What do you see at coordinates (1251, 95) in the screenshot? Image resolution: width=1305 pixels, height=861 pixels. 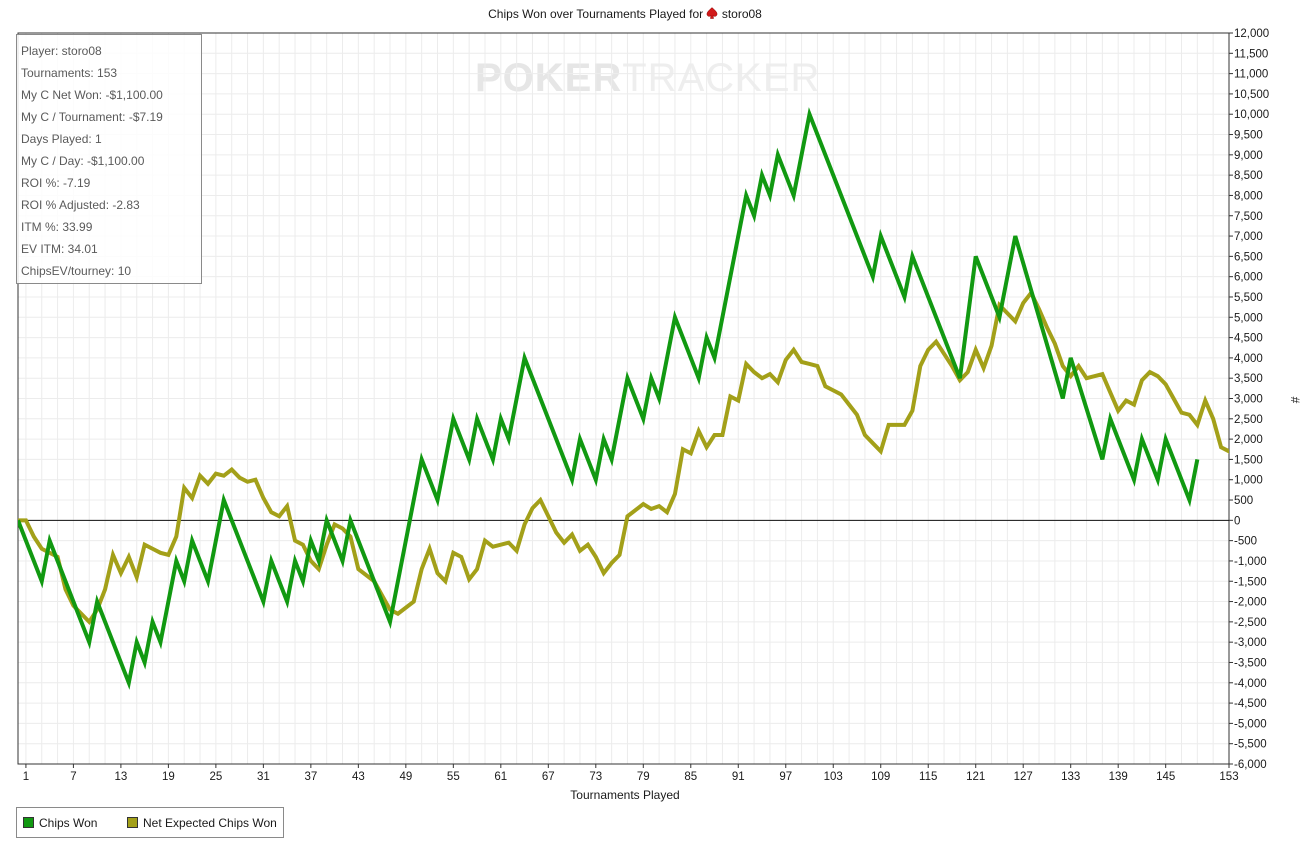 I see `y-tick-label: 10,500` at bounding box center [1251, 95].